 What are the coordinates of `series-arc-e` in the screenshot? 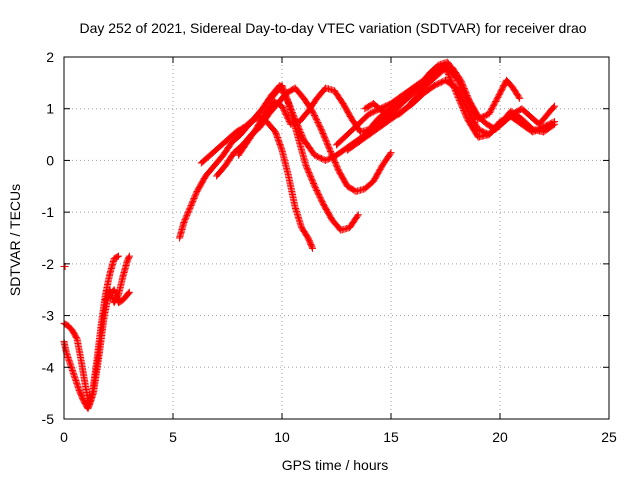 It's located at (246, 182).